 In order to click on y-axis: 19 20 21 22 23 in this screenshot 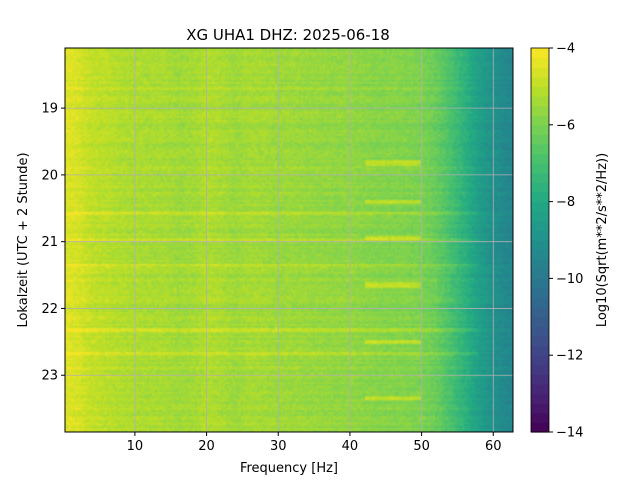, I will do `click(53, 243)`.